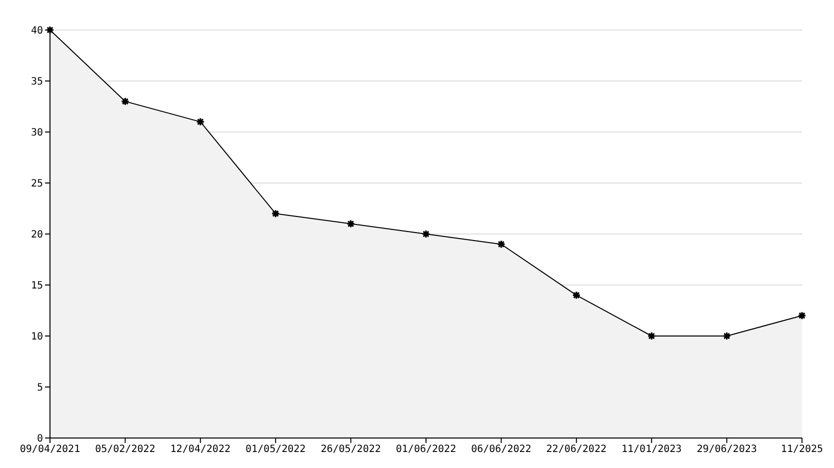  What do you see at coordinates (36, 184) in the screenshot?
I see `y-tick-label: 25` at bounding box center [36, 184].